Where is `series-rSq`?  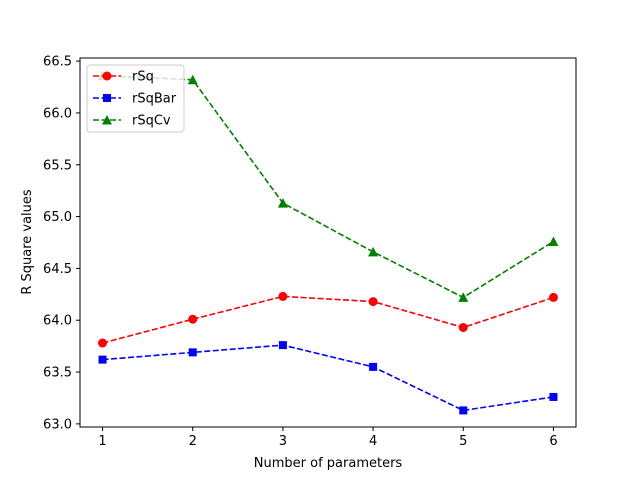
series-rSq is located at coordinates (328, 319).